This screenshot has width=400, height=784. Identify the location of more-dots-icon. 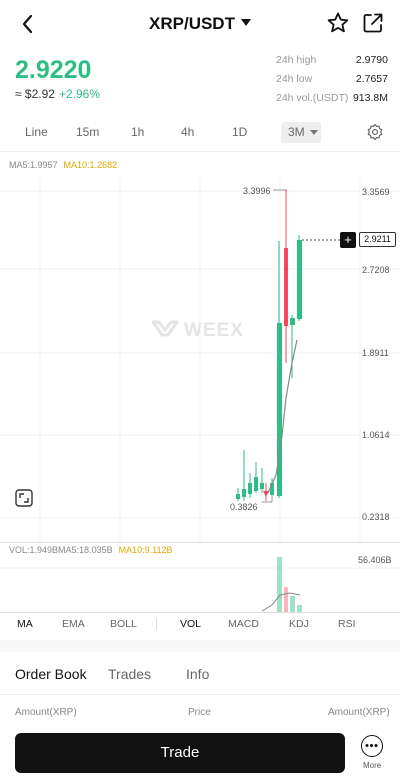
(371, 745).